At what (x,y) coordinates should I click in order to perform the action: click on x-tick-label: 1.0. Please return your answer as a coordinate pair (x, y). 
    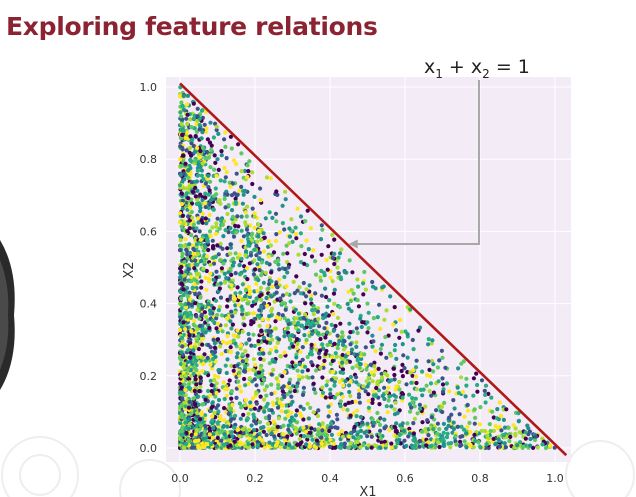
    Looking at the image, I should click on (555, 478).